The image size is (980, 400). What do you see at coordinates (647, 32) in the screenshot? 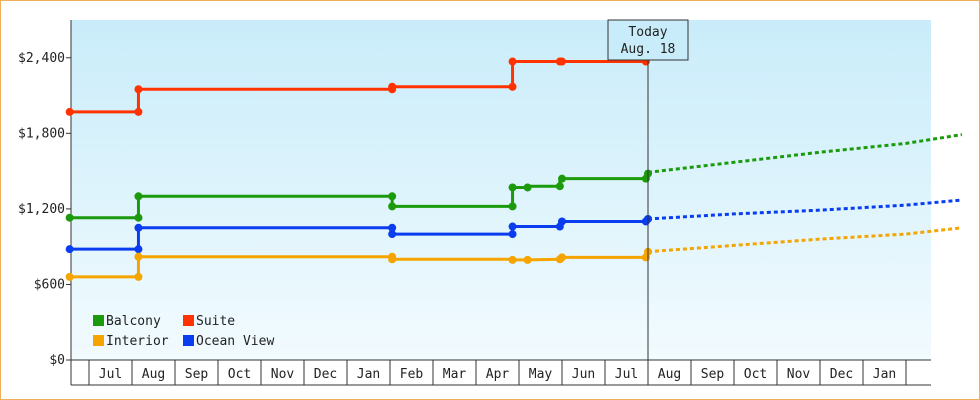
I see `today-label: Today` at bounding box center [647, 32].